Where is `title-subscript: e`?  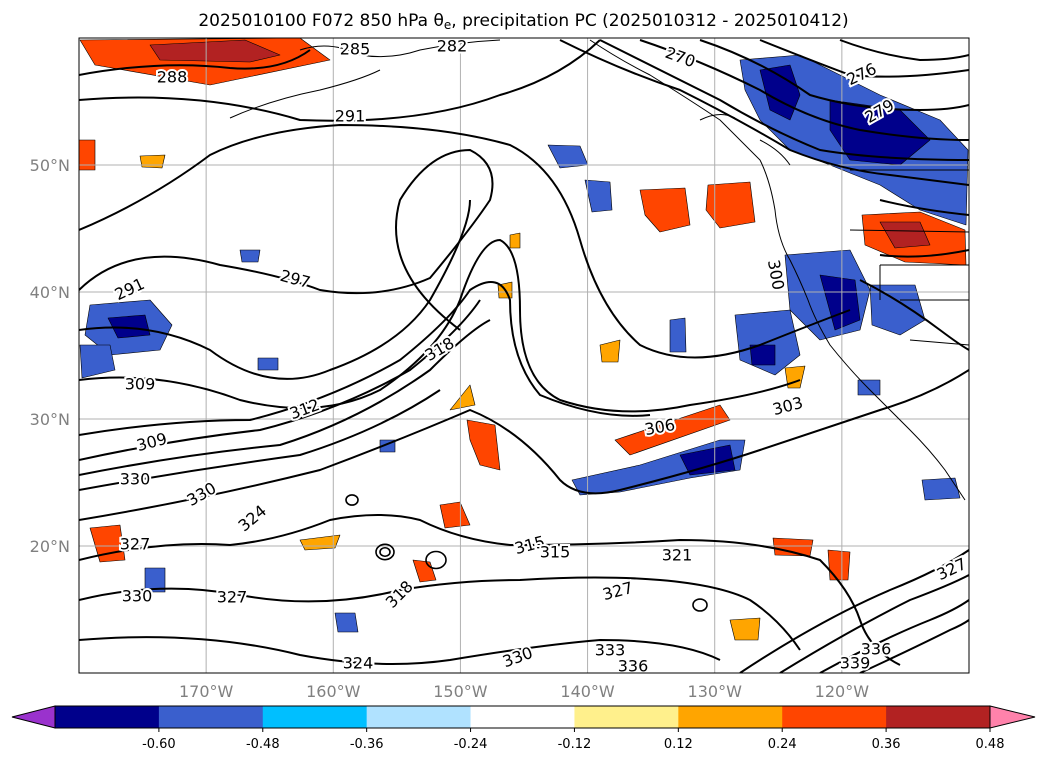 title-subscript: e is located at coordinates (447, 25).